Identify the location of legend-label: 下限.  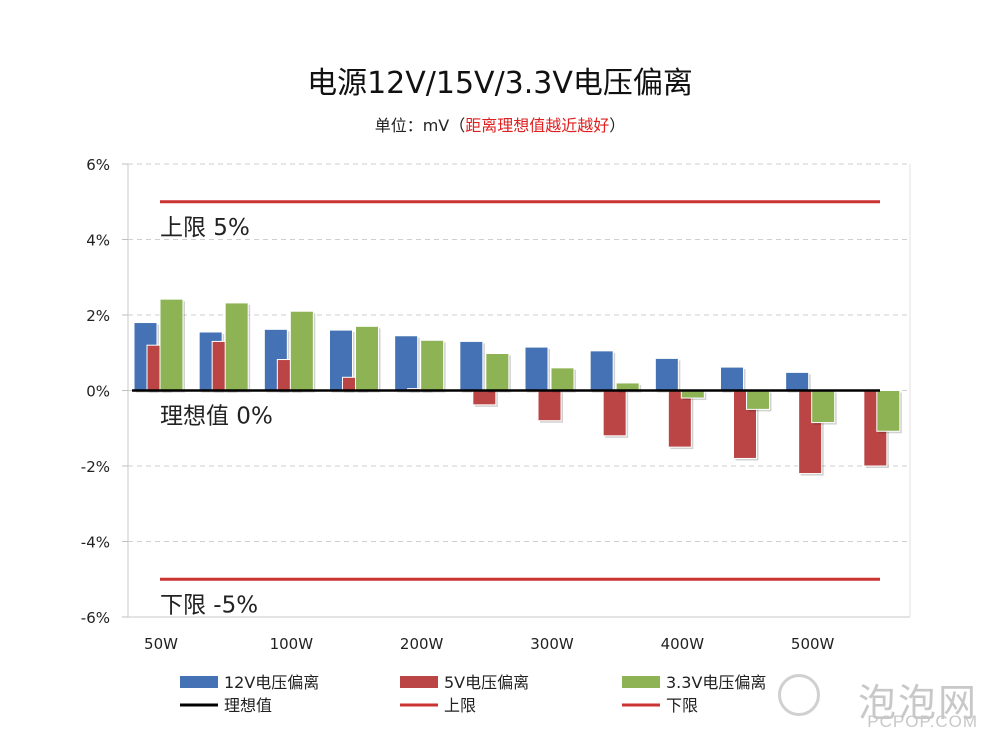
(682, 705).